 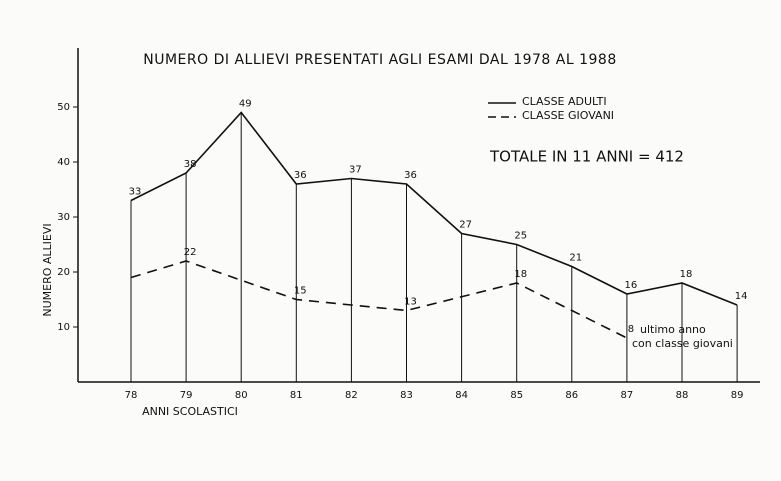 I want to click on data-label: 21, so click(x=575, y=258).